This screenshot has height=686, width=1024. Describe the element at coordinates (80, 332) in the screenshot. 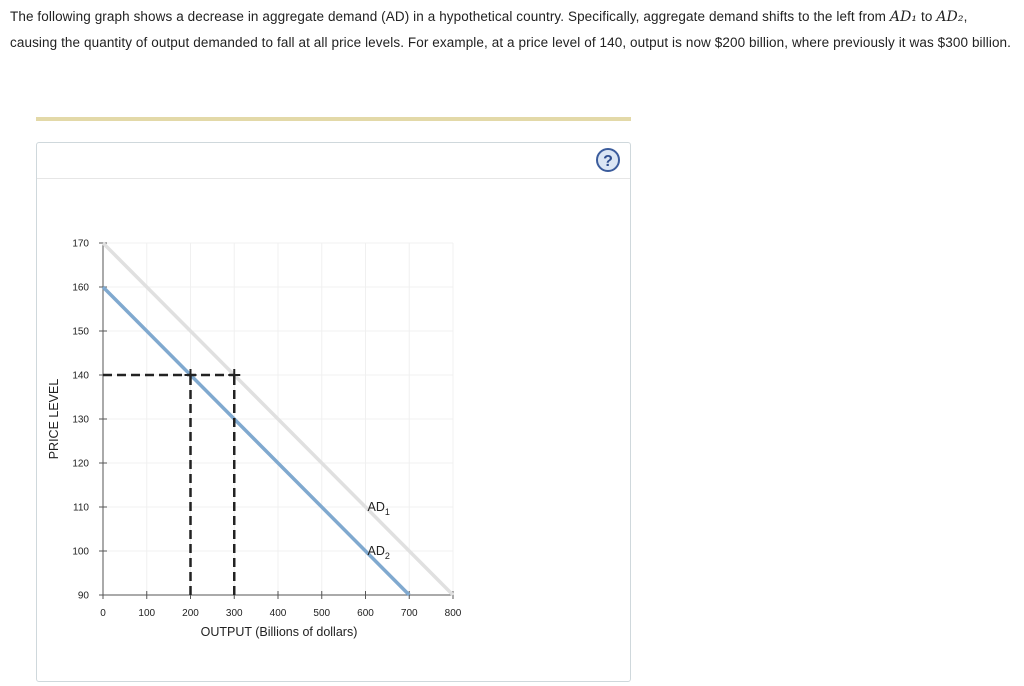

I see `y-tick-label: 150` at that location.